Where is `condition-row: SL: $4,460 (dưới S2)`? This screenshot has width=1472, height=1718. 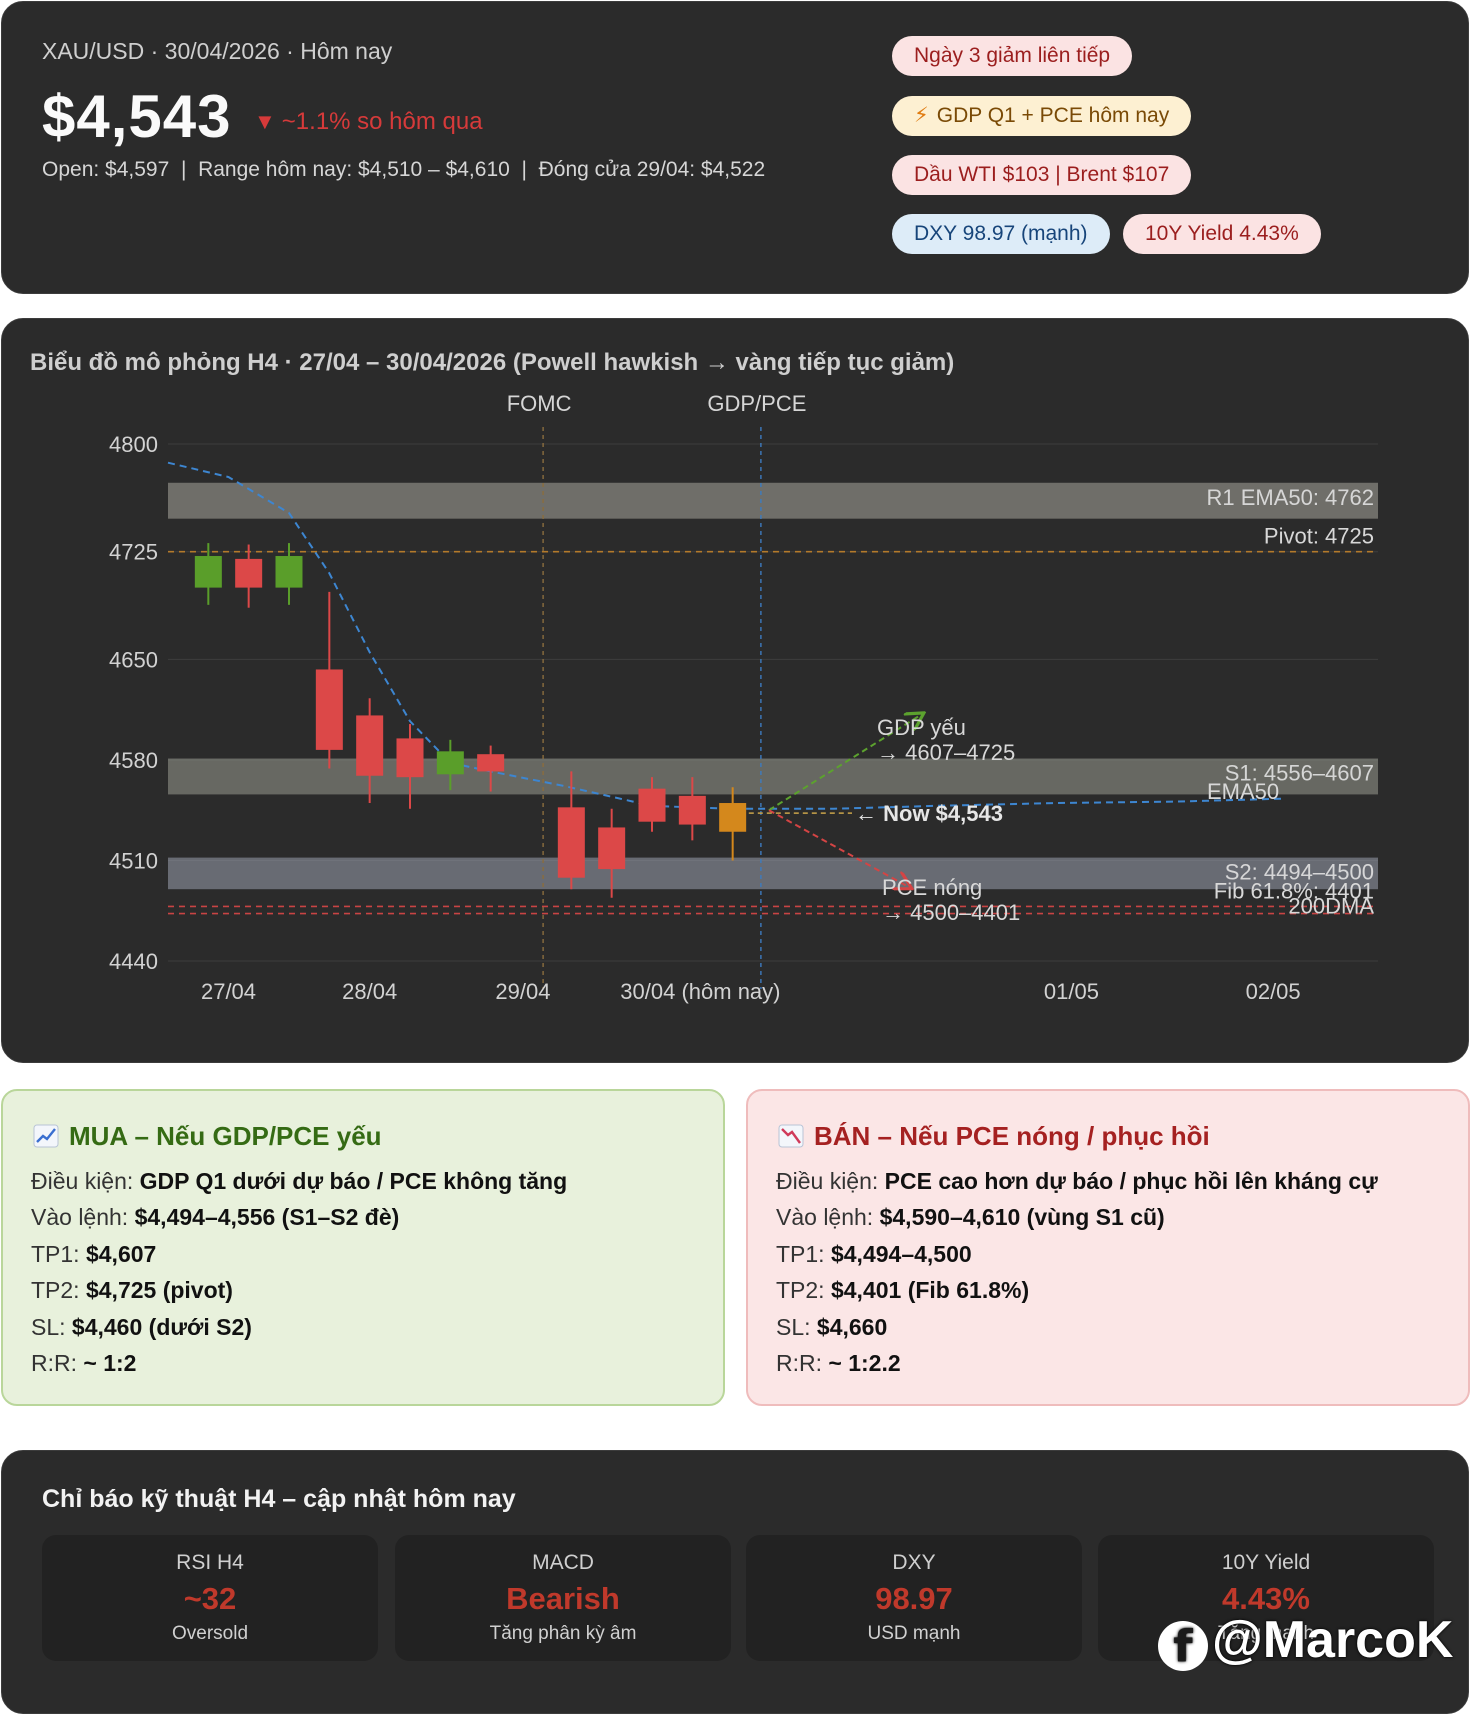 condition-row: SL: $4,460 (dưới S2) is located at coordinates (299, 1327).